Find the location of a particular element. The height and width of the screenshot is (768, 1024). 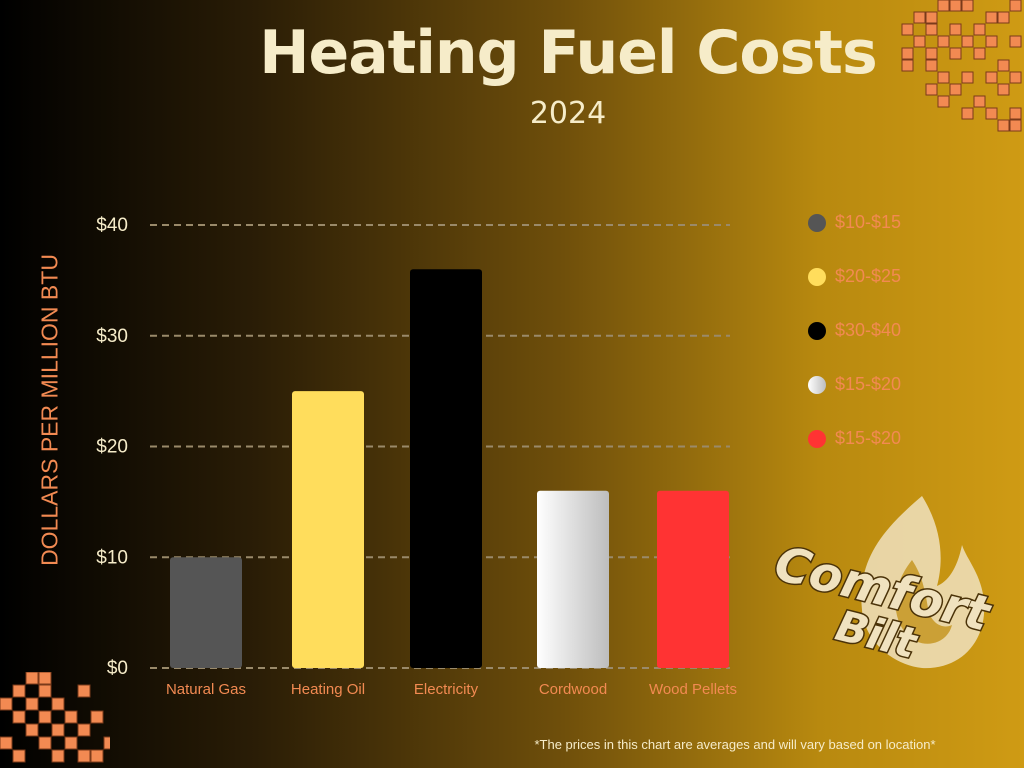

legend-label: $10-$15 is located at coordinates (868, 222).